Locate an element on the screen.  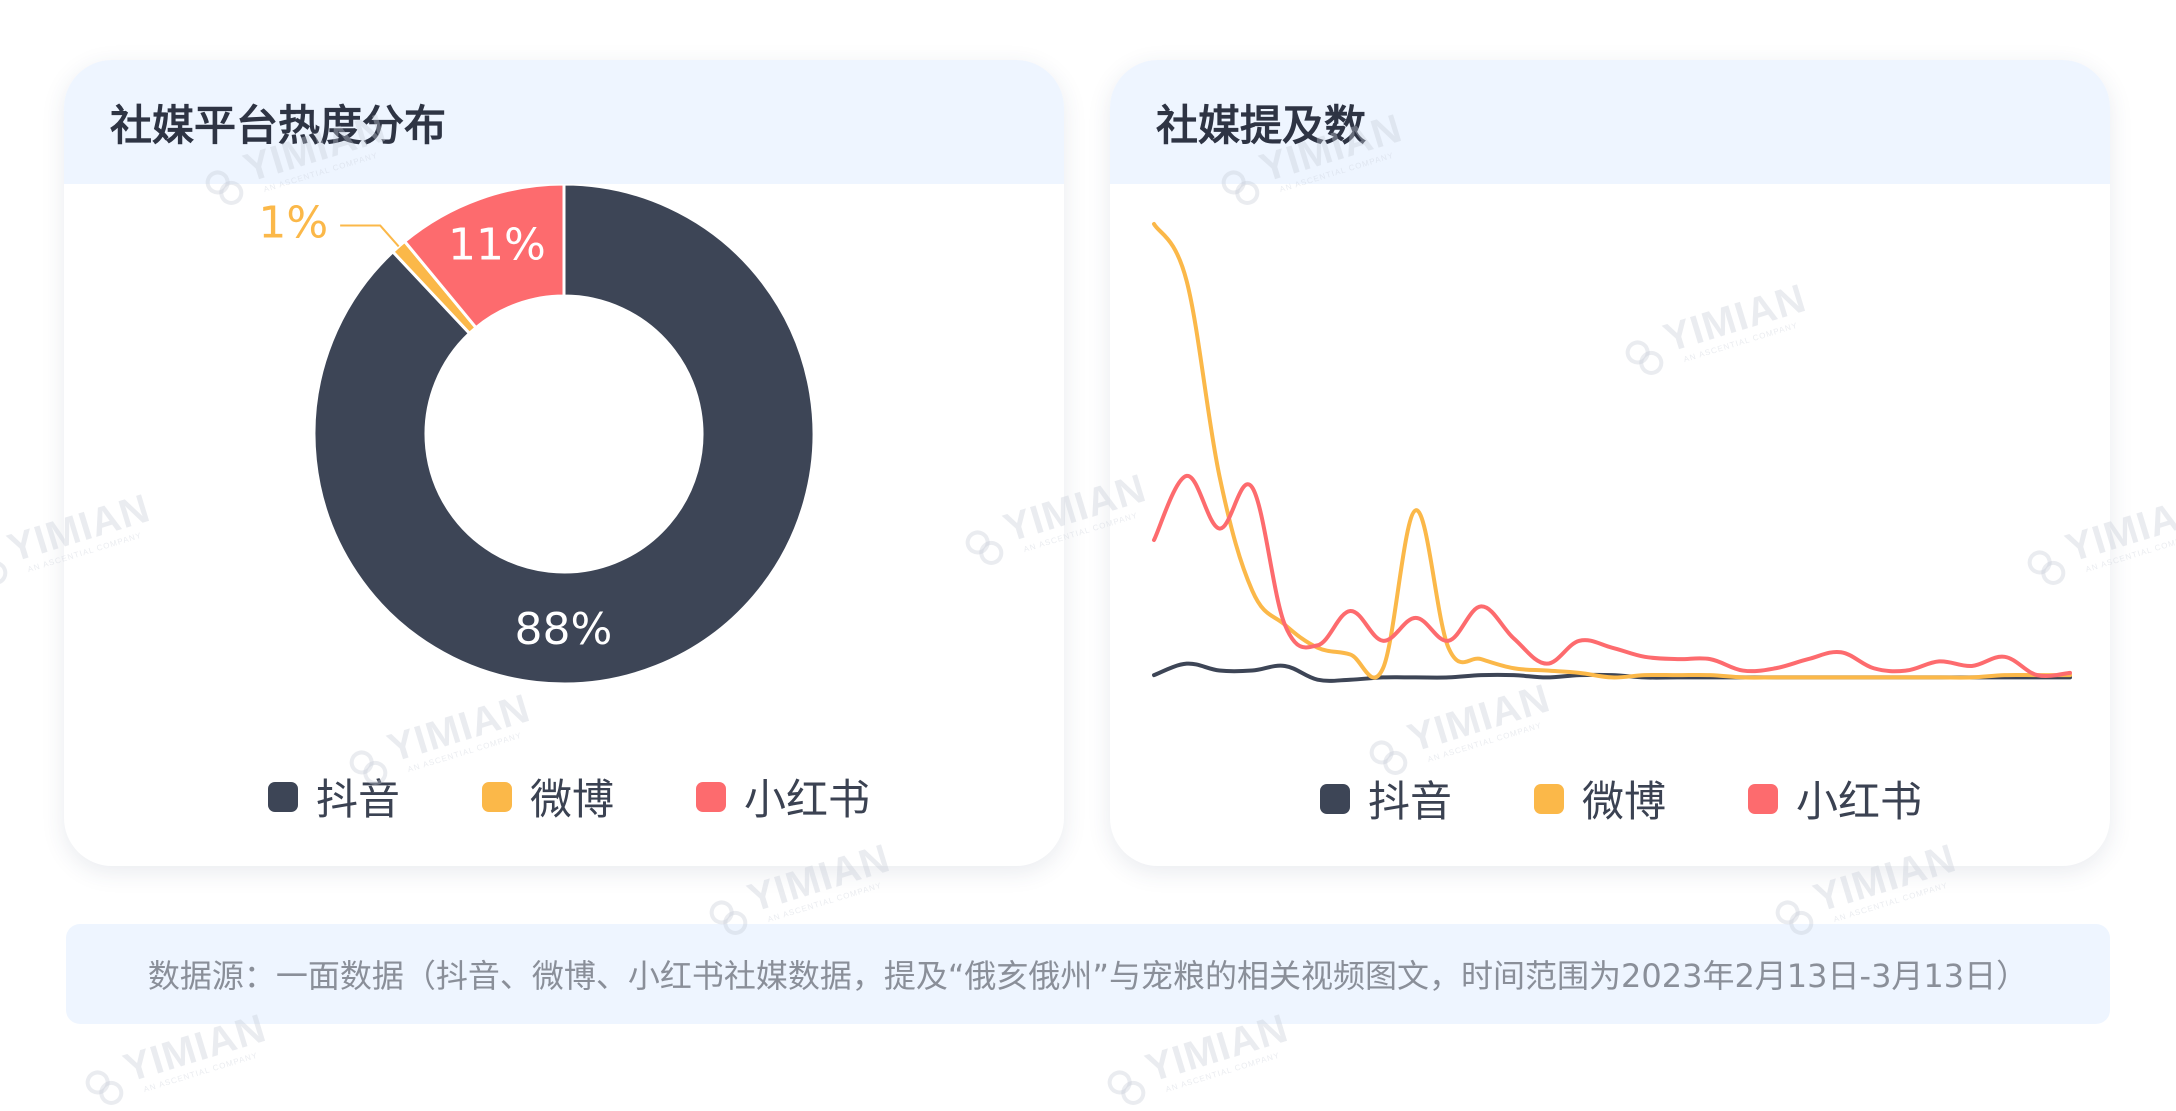
donut-legend: 抖音 微博 小红书 is located at coordinates (569, 796).